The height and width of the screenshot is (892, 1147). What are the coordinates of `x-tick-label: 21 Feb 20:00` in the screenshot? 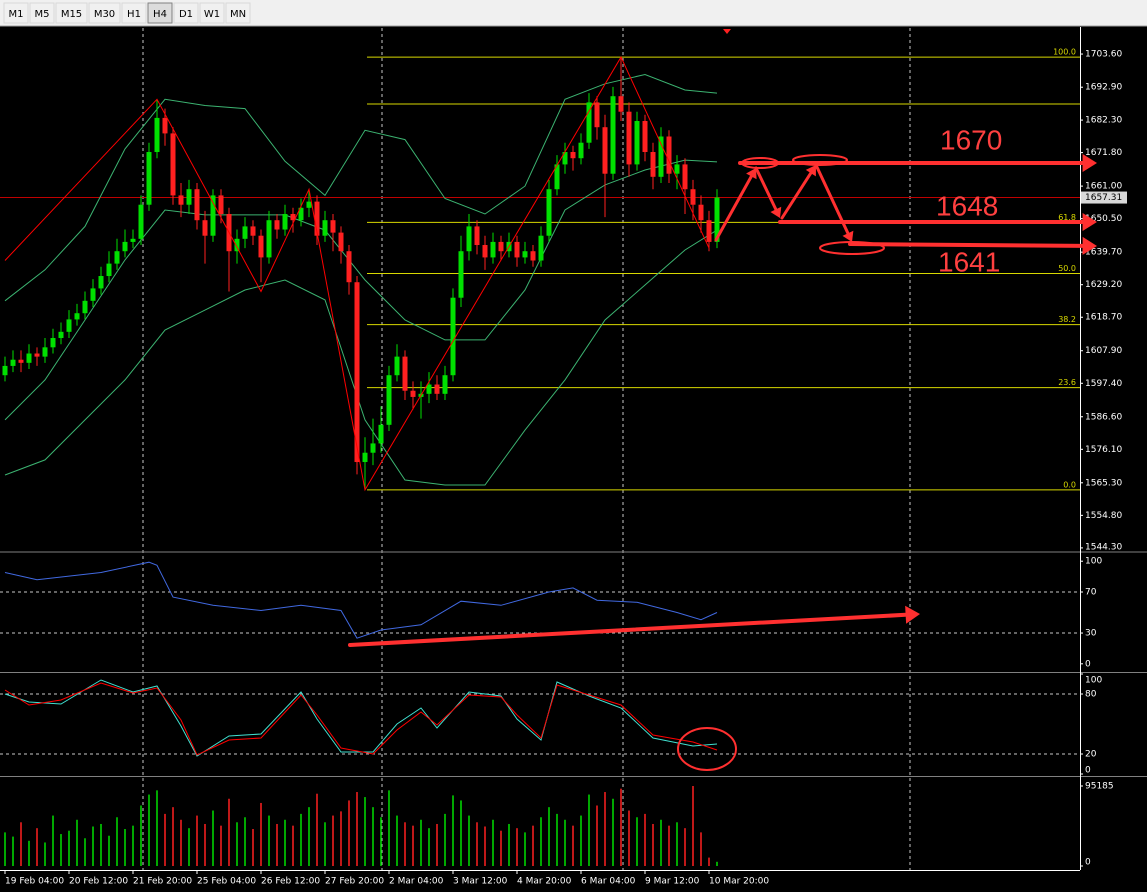 It's located at (162, 882).